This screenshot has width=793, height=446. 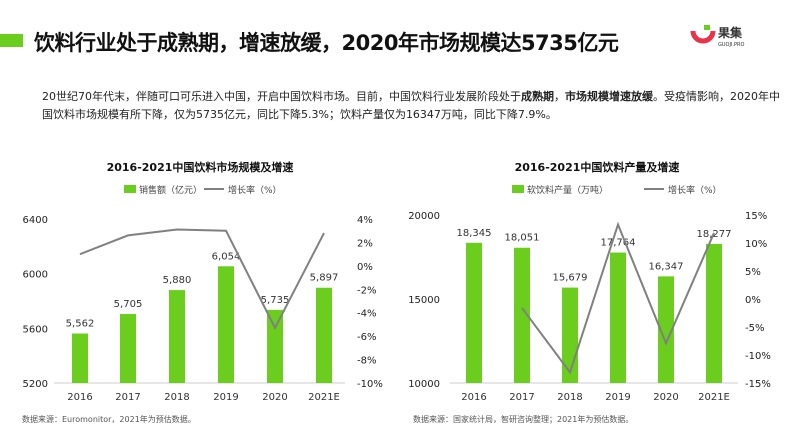 What do you see at coordinates (128, 304) in the screenshot?
I see `bar-data-label: 5,705` at bounding box center [128, 304].